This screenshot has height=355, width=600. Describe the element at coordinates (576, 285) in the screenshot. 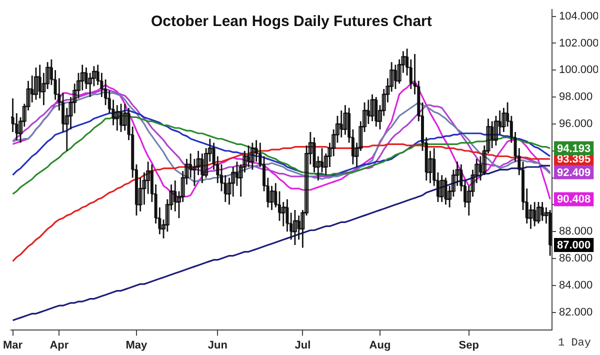

I see `y-tick-label: 84.000` at that location.